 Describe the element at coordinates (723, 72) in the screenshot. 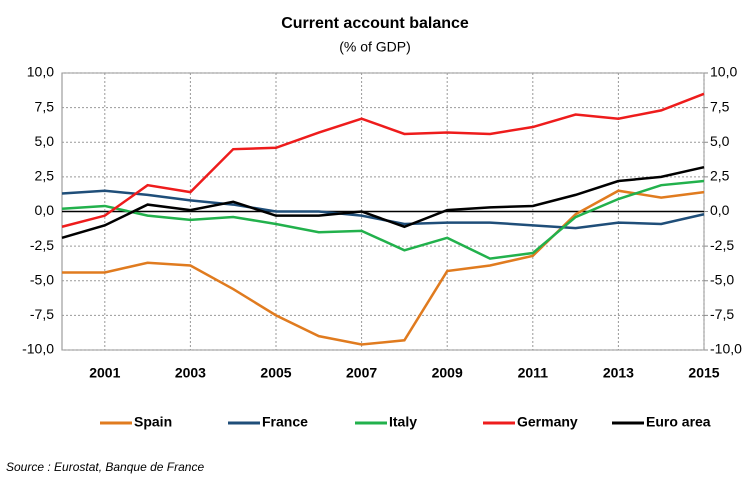

I see `y2-tick-label: 10,0` at that location.